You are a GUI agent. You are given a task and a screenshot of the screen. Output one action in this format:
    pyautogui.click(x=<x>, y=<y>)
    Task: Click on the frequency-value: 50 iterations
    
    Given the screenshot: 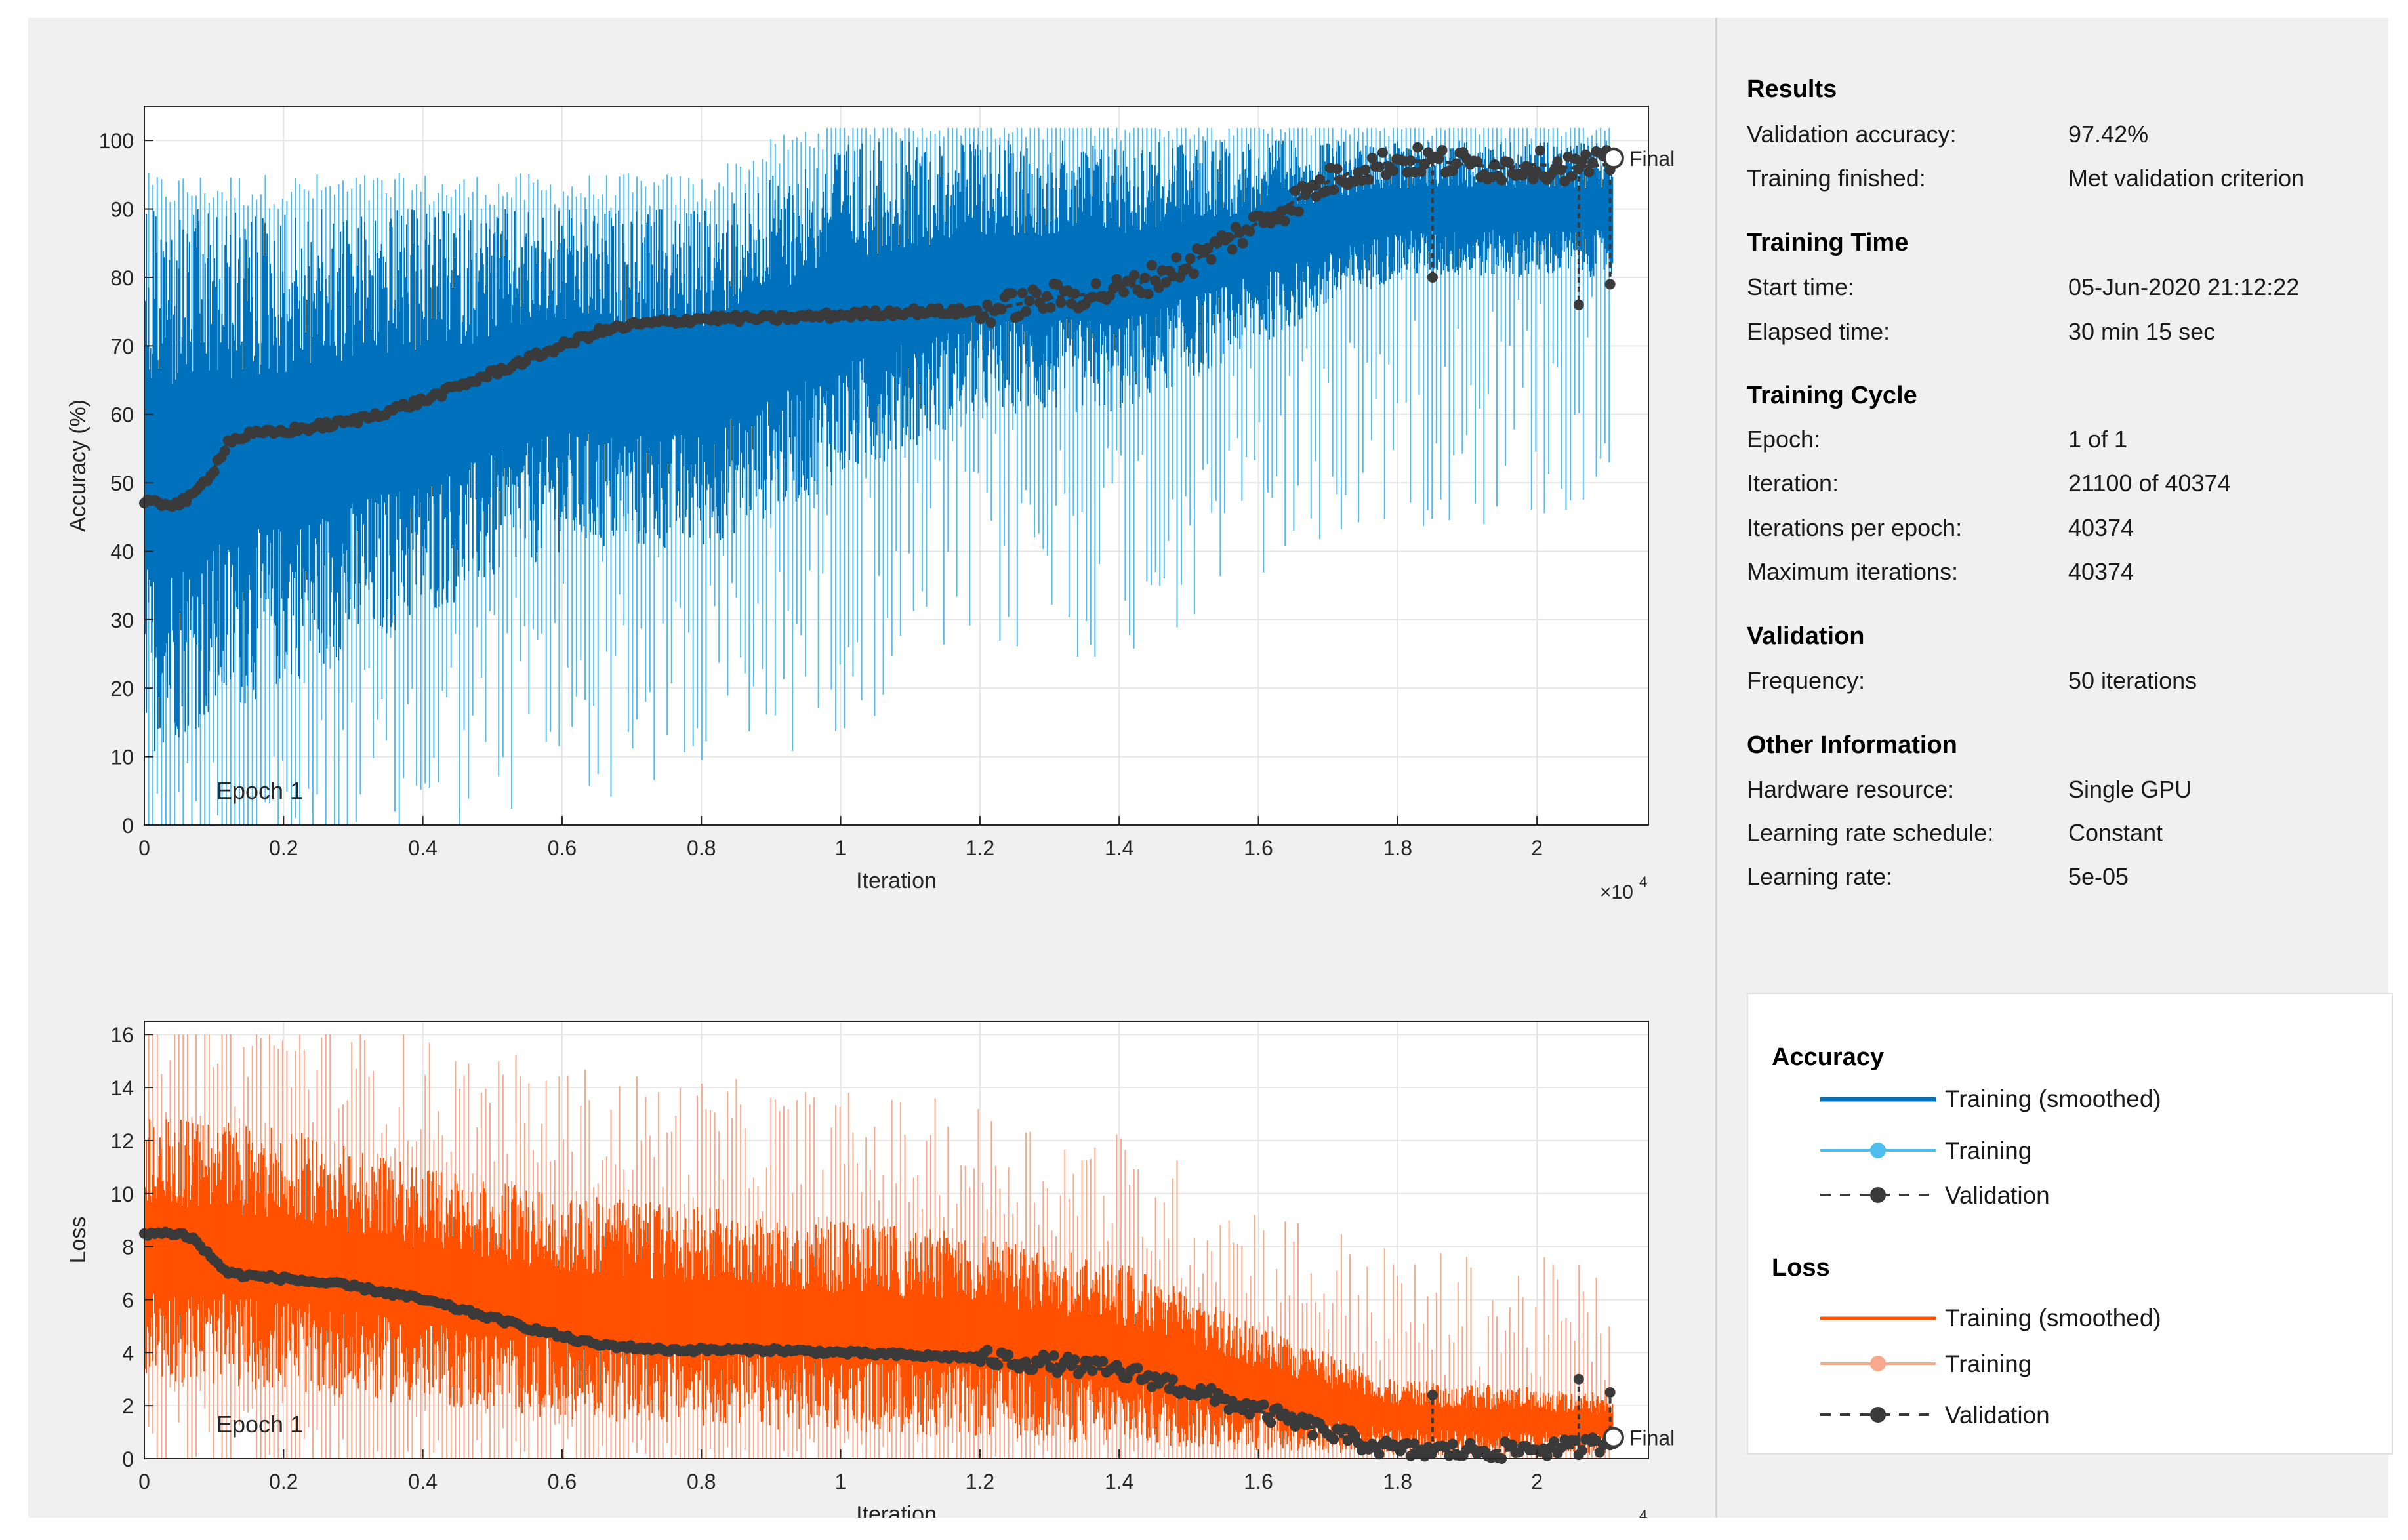 What is the action you would take?
    pyautogui.click(x=2132, y=680)
    